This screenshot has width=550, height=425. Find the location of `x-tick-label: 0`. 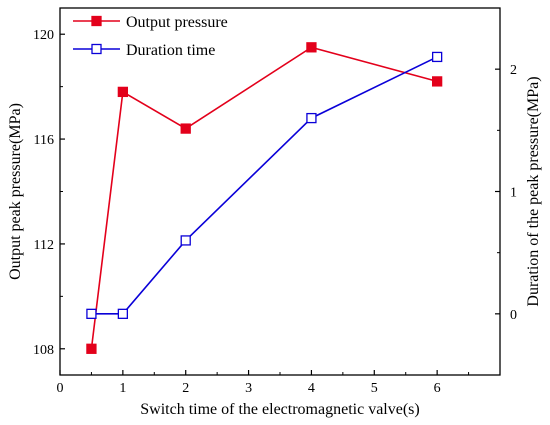

x-tick-label: 0 is located at coordinates (60, 388).